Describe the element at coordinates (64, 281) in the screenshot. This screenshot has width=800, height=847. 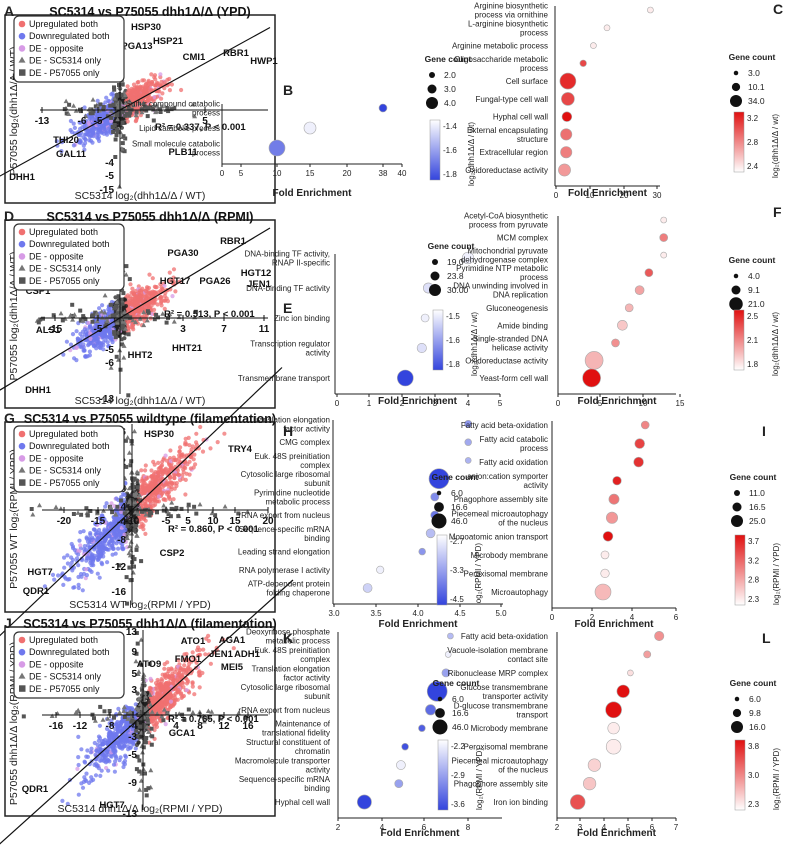
I see `legend-label: DE - P57055 only` at that location.